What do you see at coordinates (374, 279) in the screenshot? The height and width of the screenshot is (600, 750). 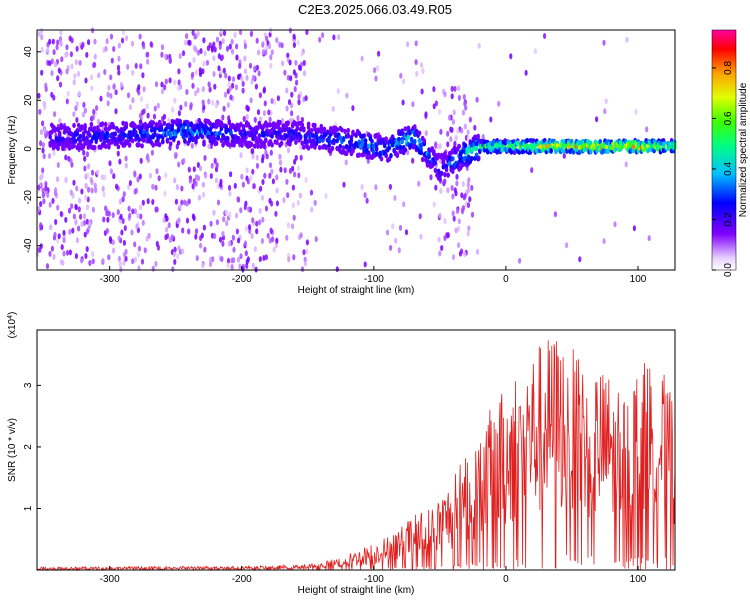 I see `x-tick-label: -100` at bounding box center [374, 279].